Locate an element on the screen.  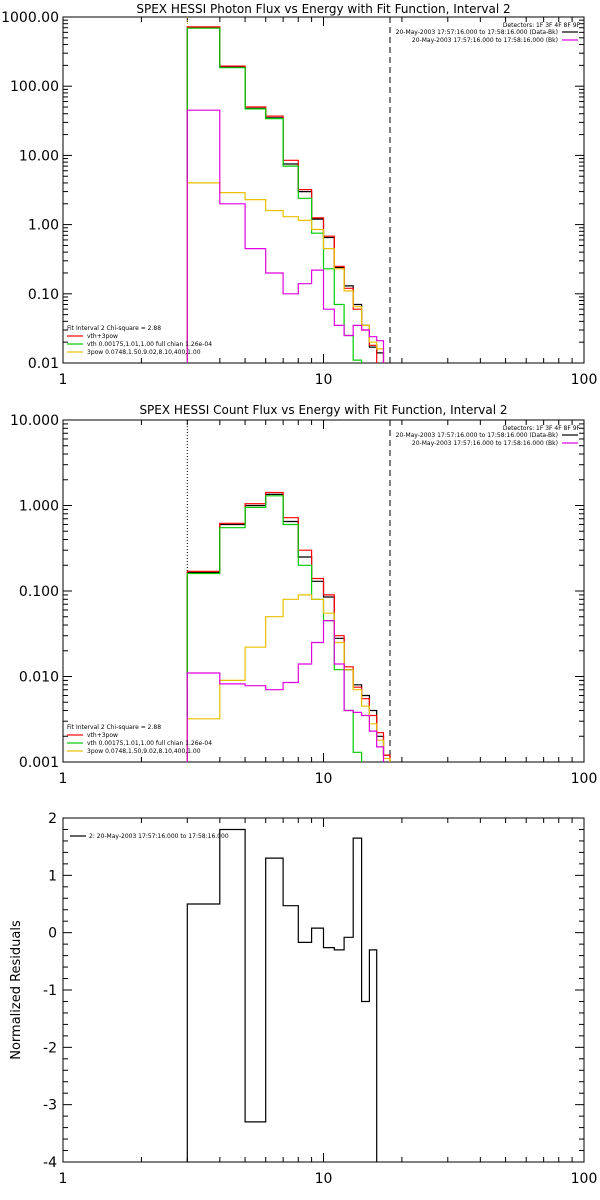
y-tick-label: 0.001 is located at coordinates (39, 763).